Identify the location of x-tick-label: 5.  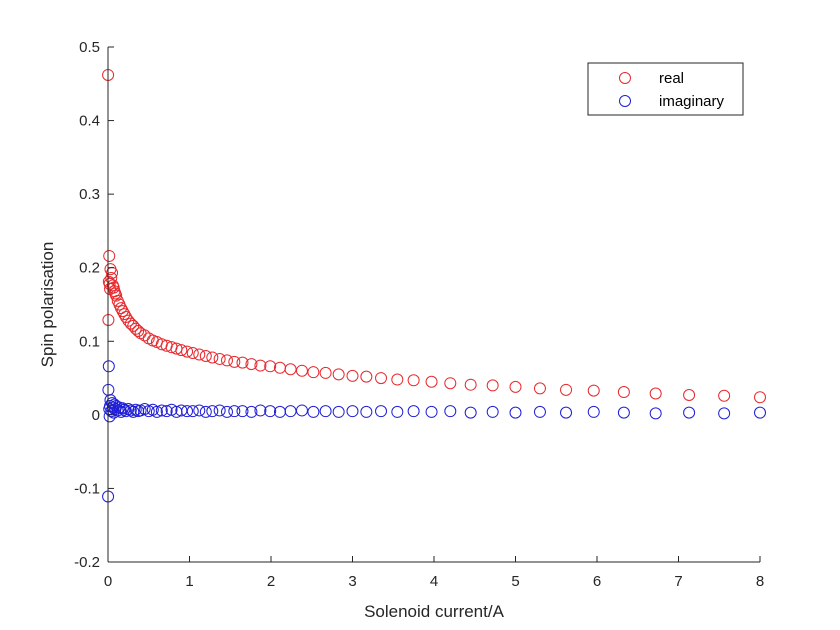
(515, 581).